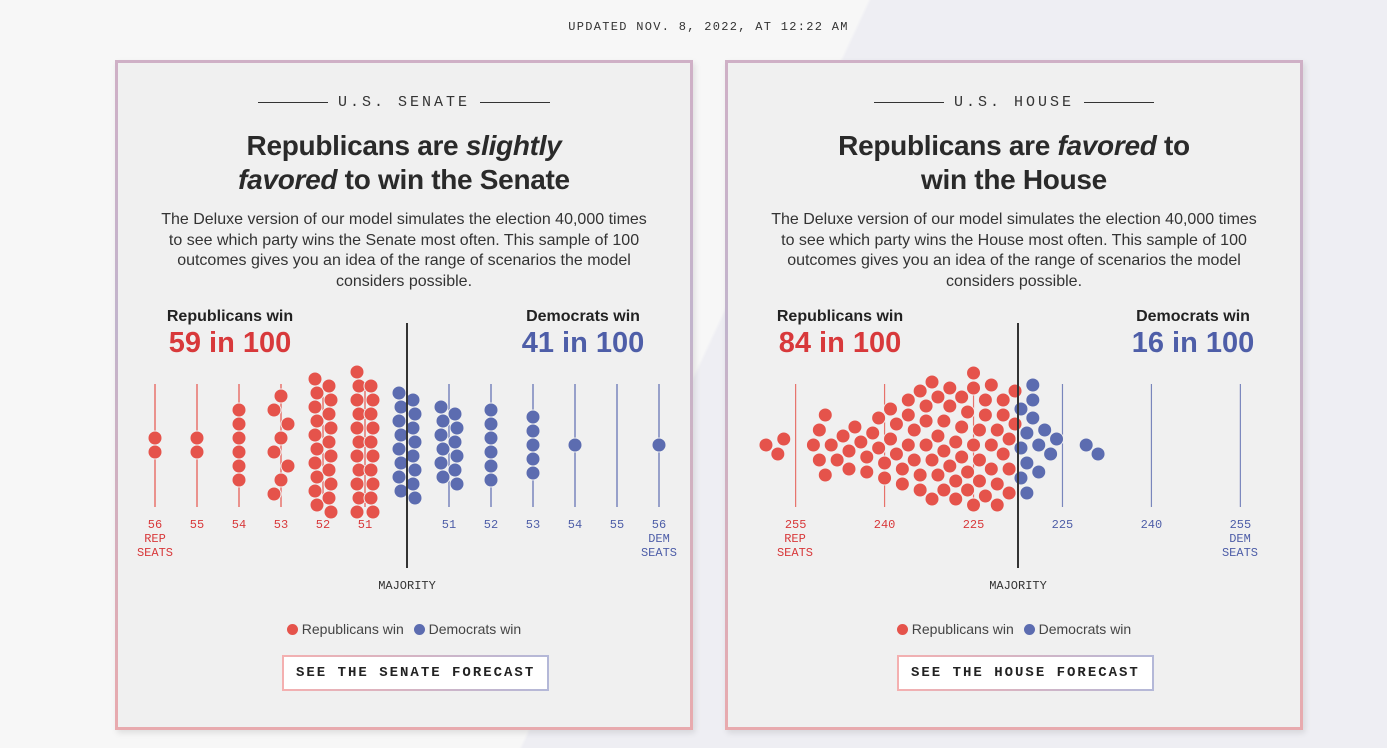 The height and width of the screenshot is (748, 1387). What do you see at coordinates (453, 179) in the screenshot?
I see `headline-text: to win the Senate` at bounding box center [453, 179].